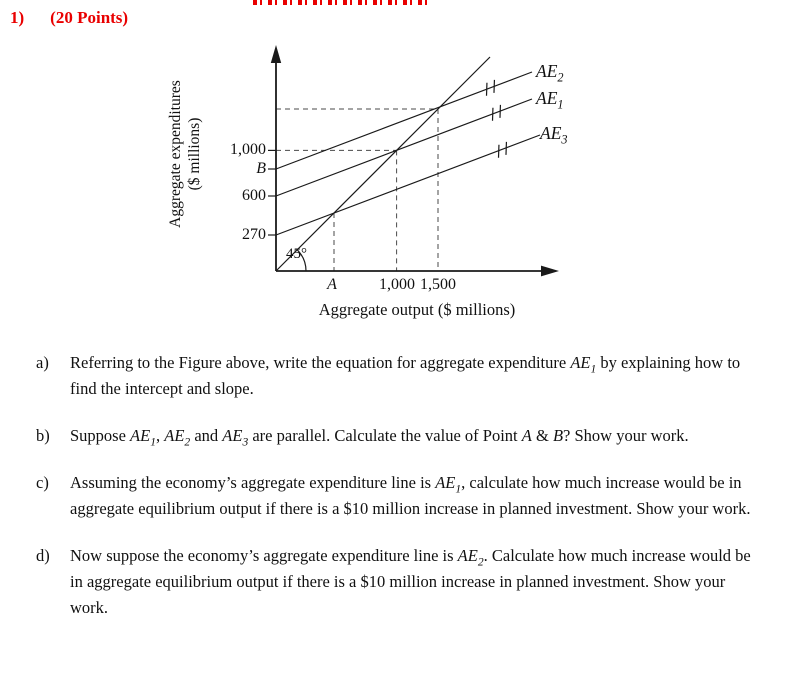 The image size is (812, 677). What do you see at coordinates (276, 54) in the screenshot?
I see `y-axis-arrow` at bounding box center [276, 54].